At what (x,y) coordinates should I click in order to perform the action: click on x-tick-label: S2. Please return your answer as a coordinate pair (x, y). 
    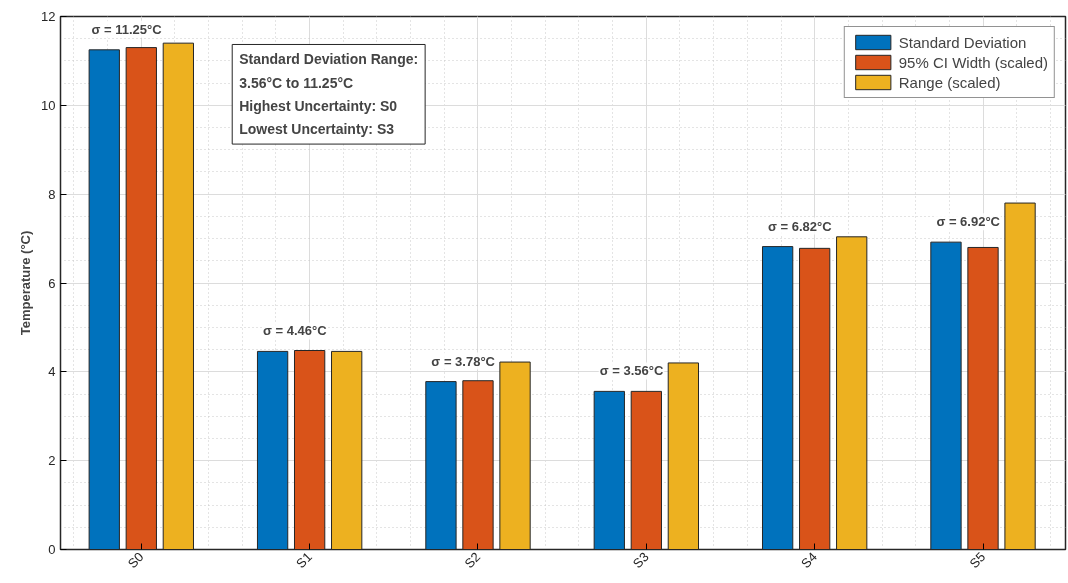
    Looking at the image, I should click on (472, 560).